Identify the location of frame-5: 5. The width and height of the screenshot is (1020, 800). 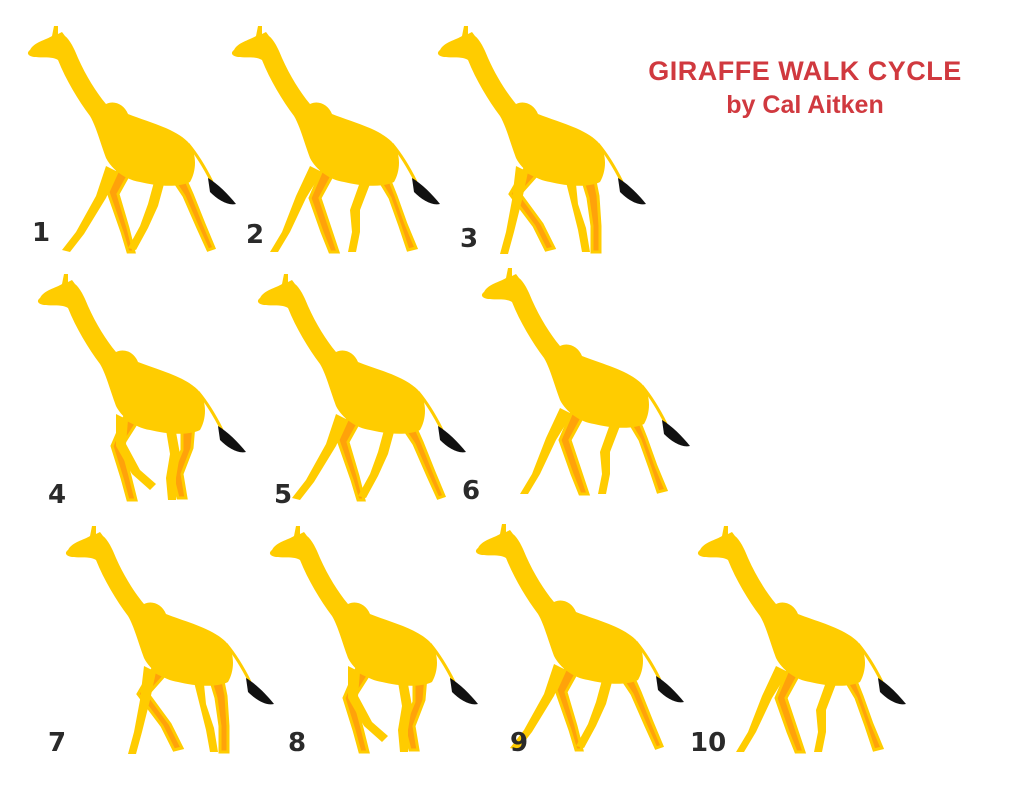
(372, 393).